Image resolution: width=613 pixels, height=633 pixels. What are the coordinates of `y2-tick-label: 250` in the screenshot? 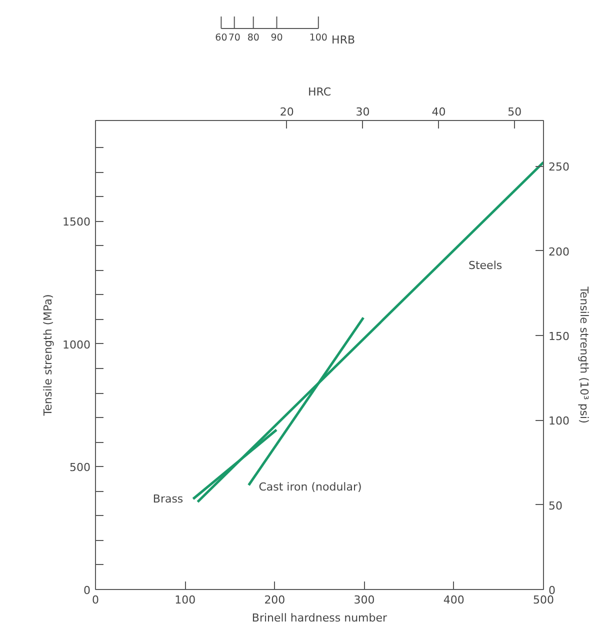 It's located at (559, 167).